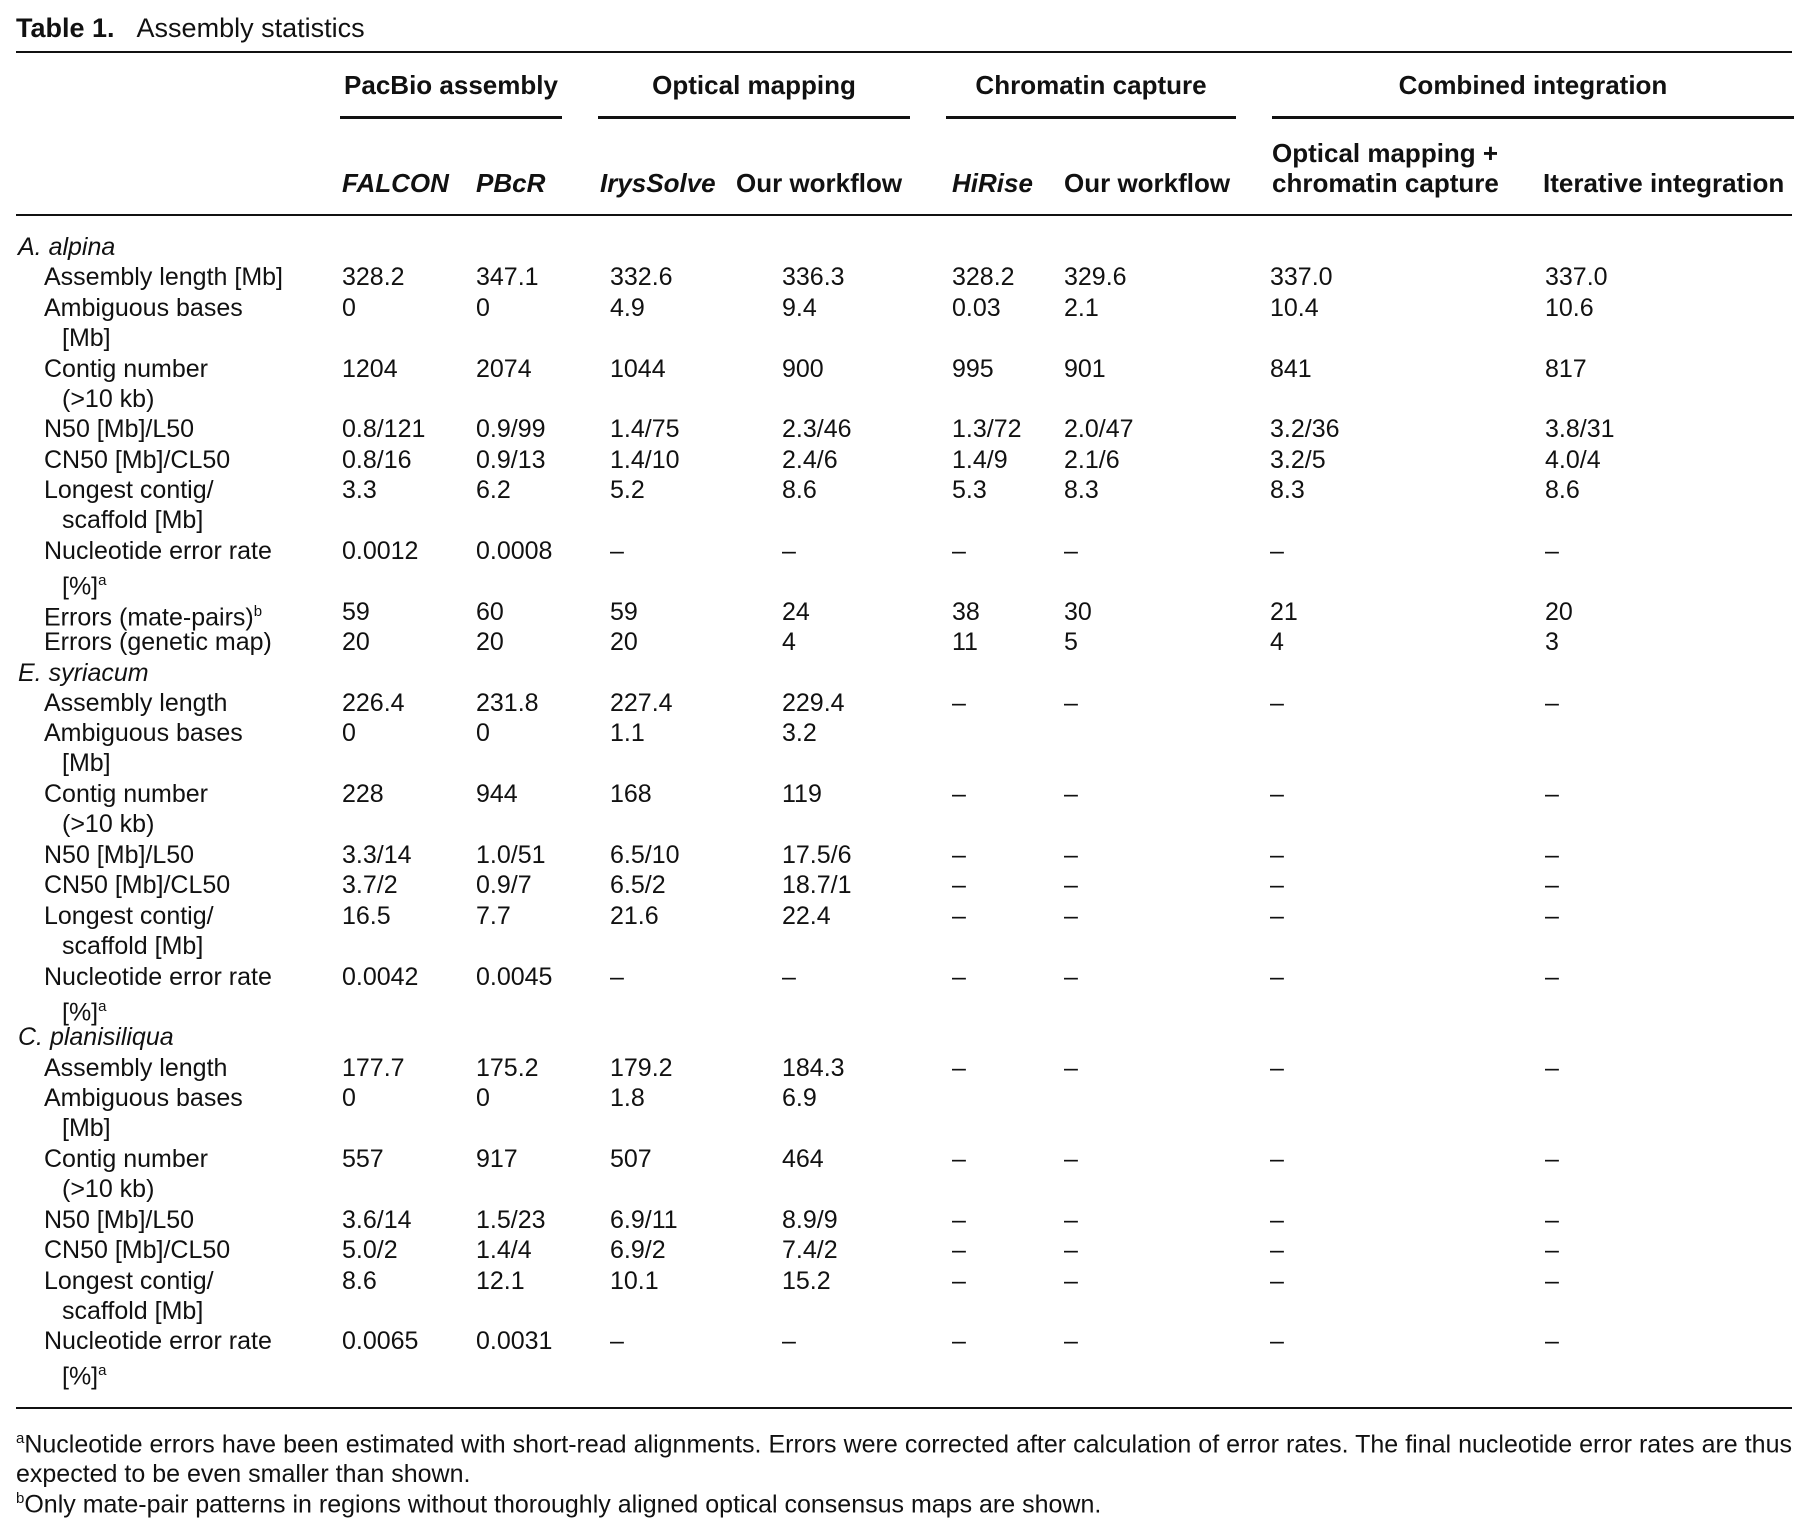 The image size is (1800, 1528). I want to click on column-header: IrysSolve, so click(658, 183).